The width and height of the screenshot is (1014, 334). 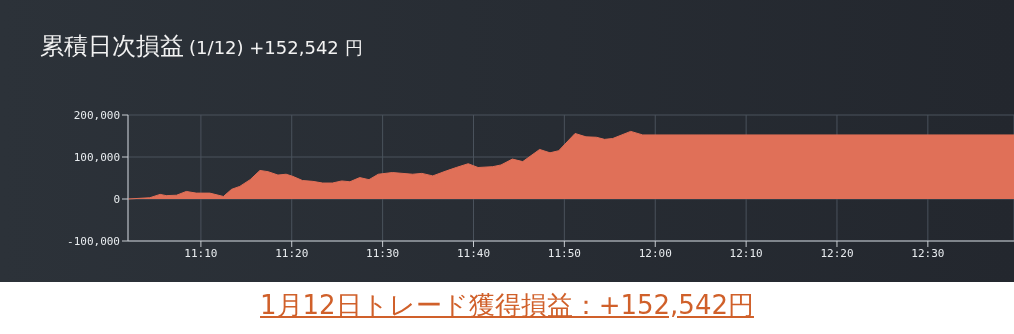 What do you see at coordinates (112, 46) in the screenshot?
I see `chart-title: 累積日次損益` at bounding box center [112, 46].